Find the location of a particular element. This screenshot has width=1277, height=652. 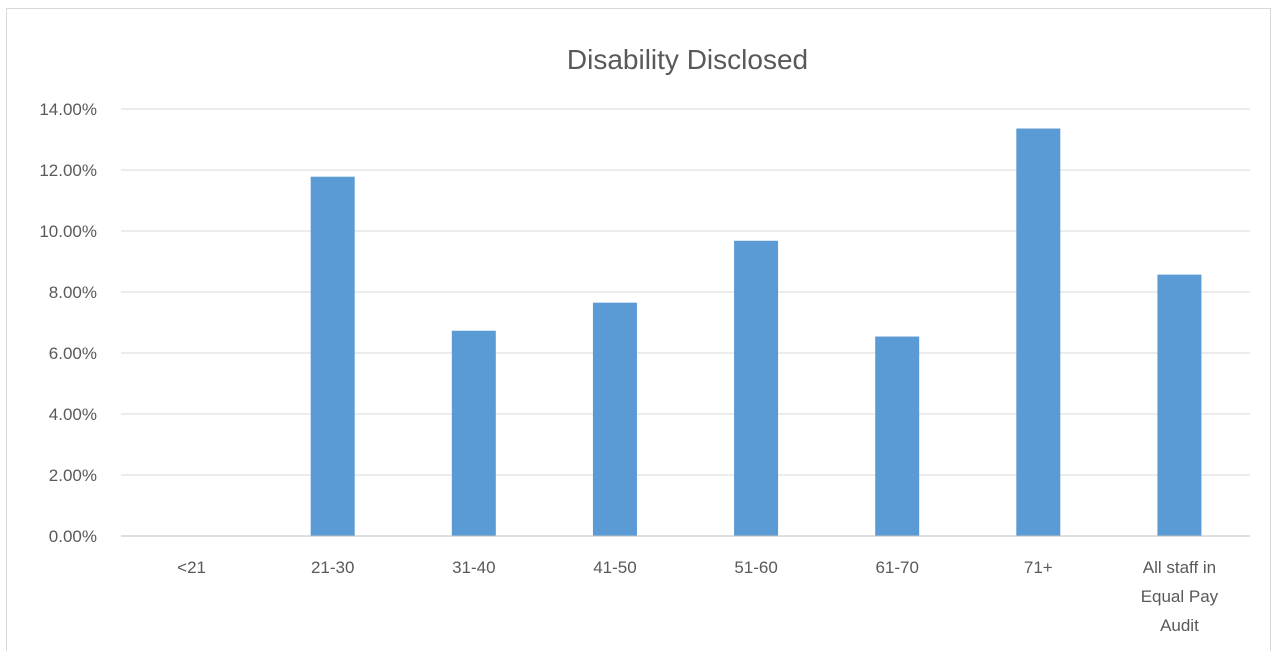

x-category-label: 61-70 is located at coordinates (896, 567).